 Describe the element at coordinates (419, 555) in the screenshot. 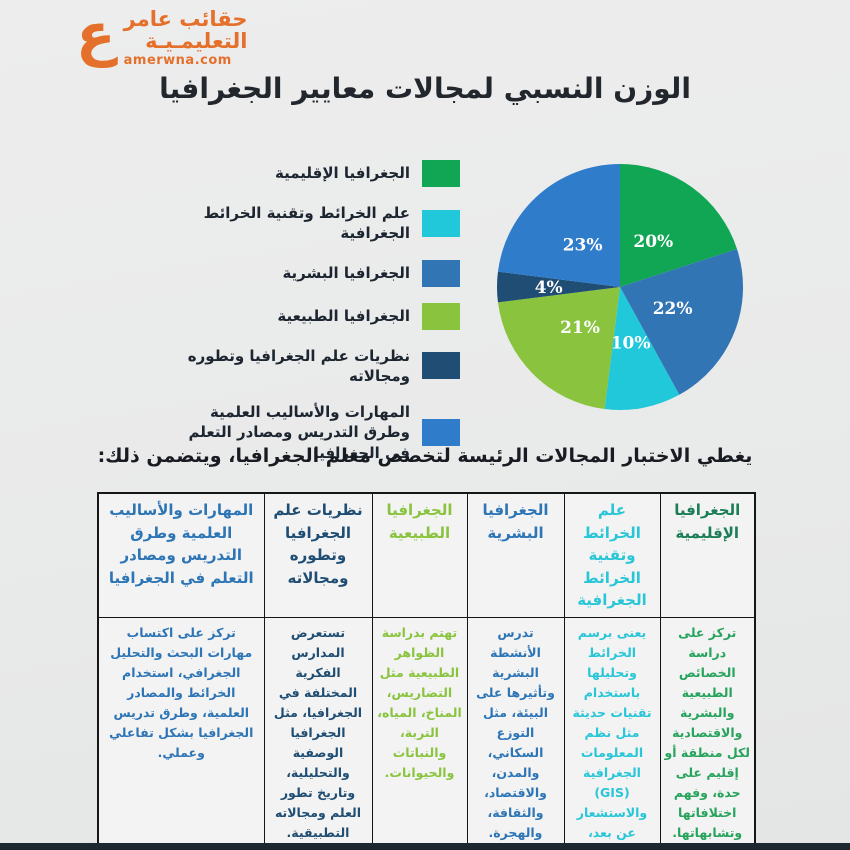

I see `table-header-physical-geography: الجغرافيا الطبيعية` at that location.